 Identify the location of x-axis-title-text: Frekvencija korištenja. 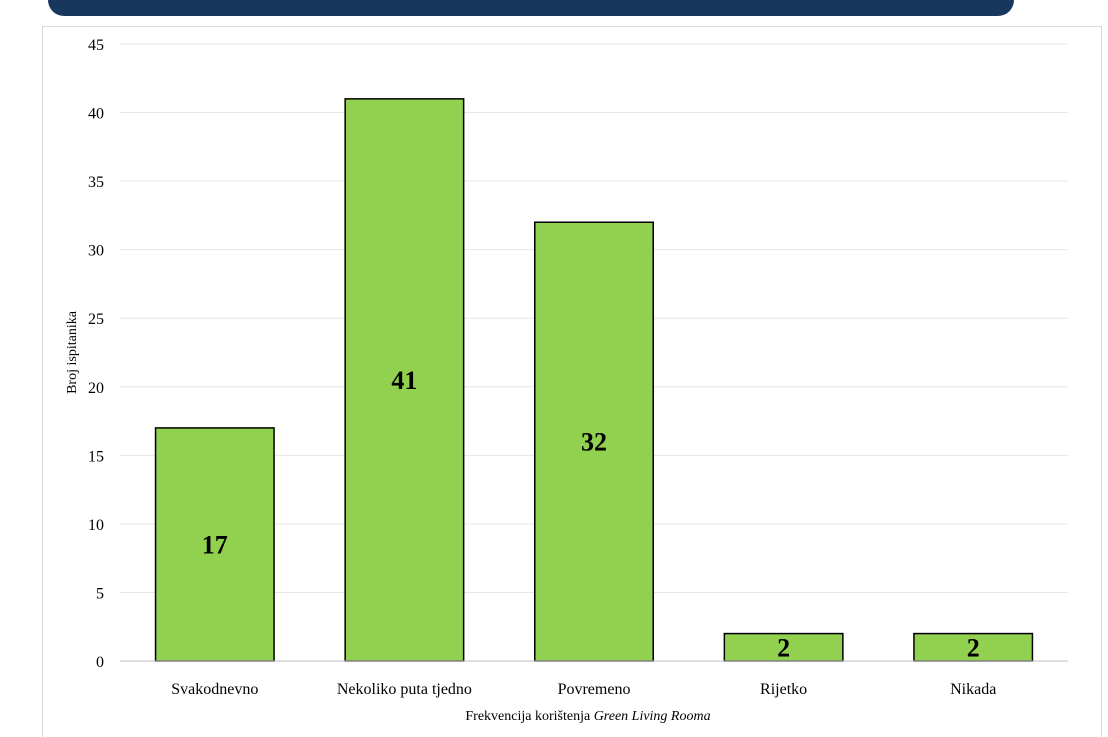
(529, 716).